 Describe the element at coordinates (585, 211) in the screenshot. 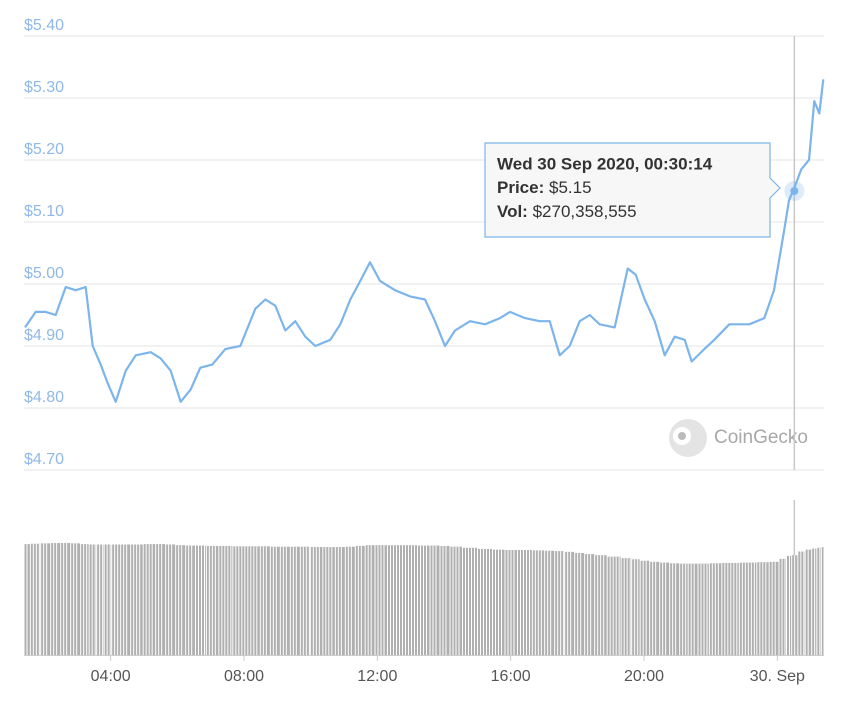

I see `tooltip-vol-value: $270,358,555` at that location.